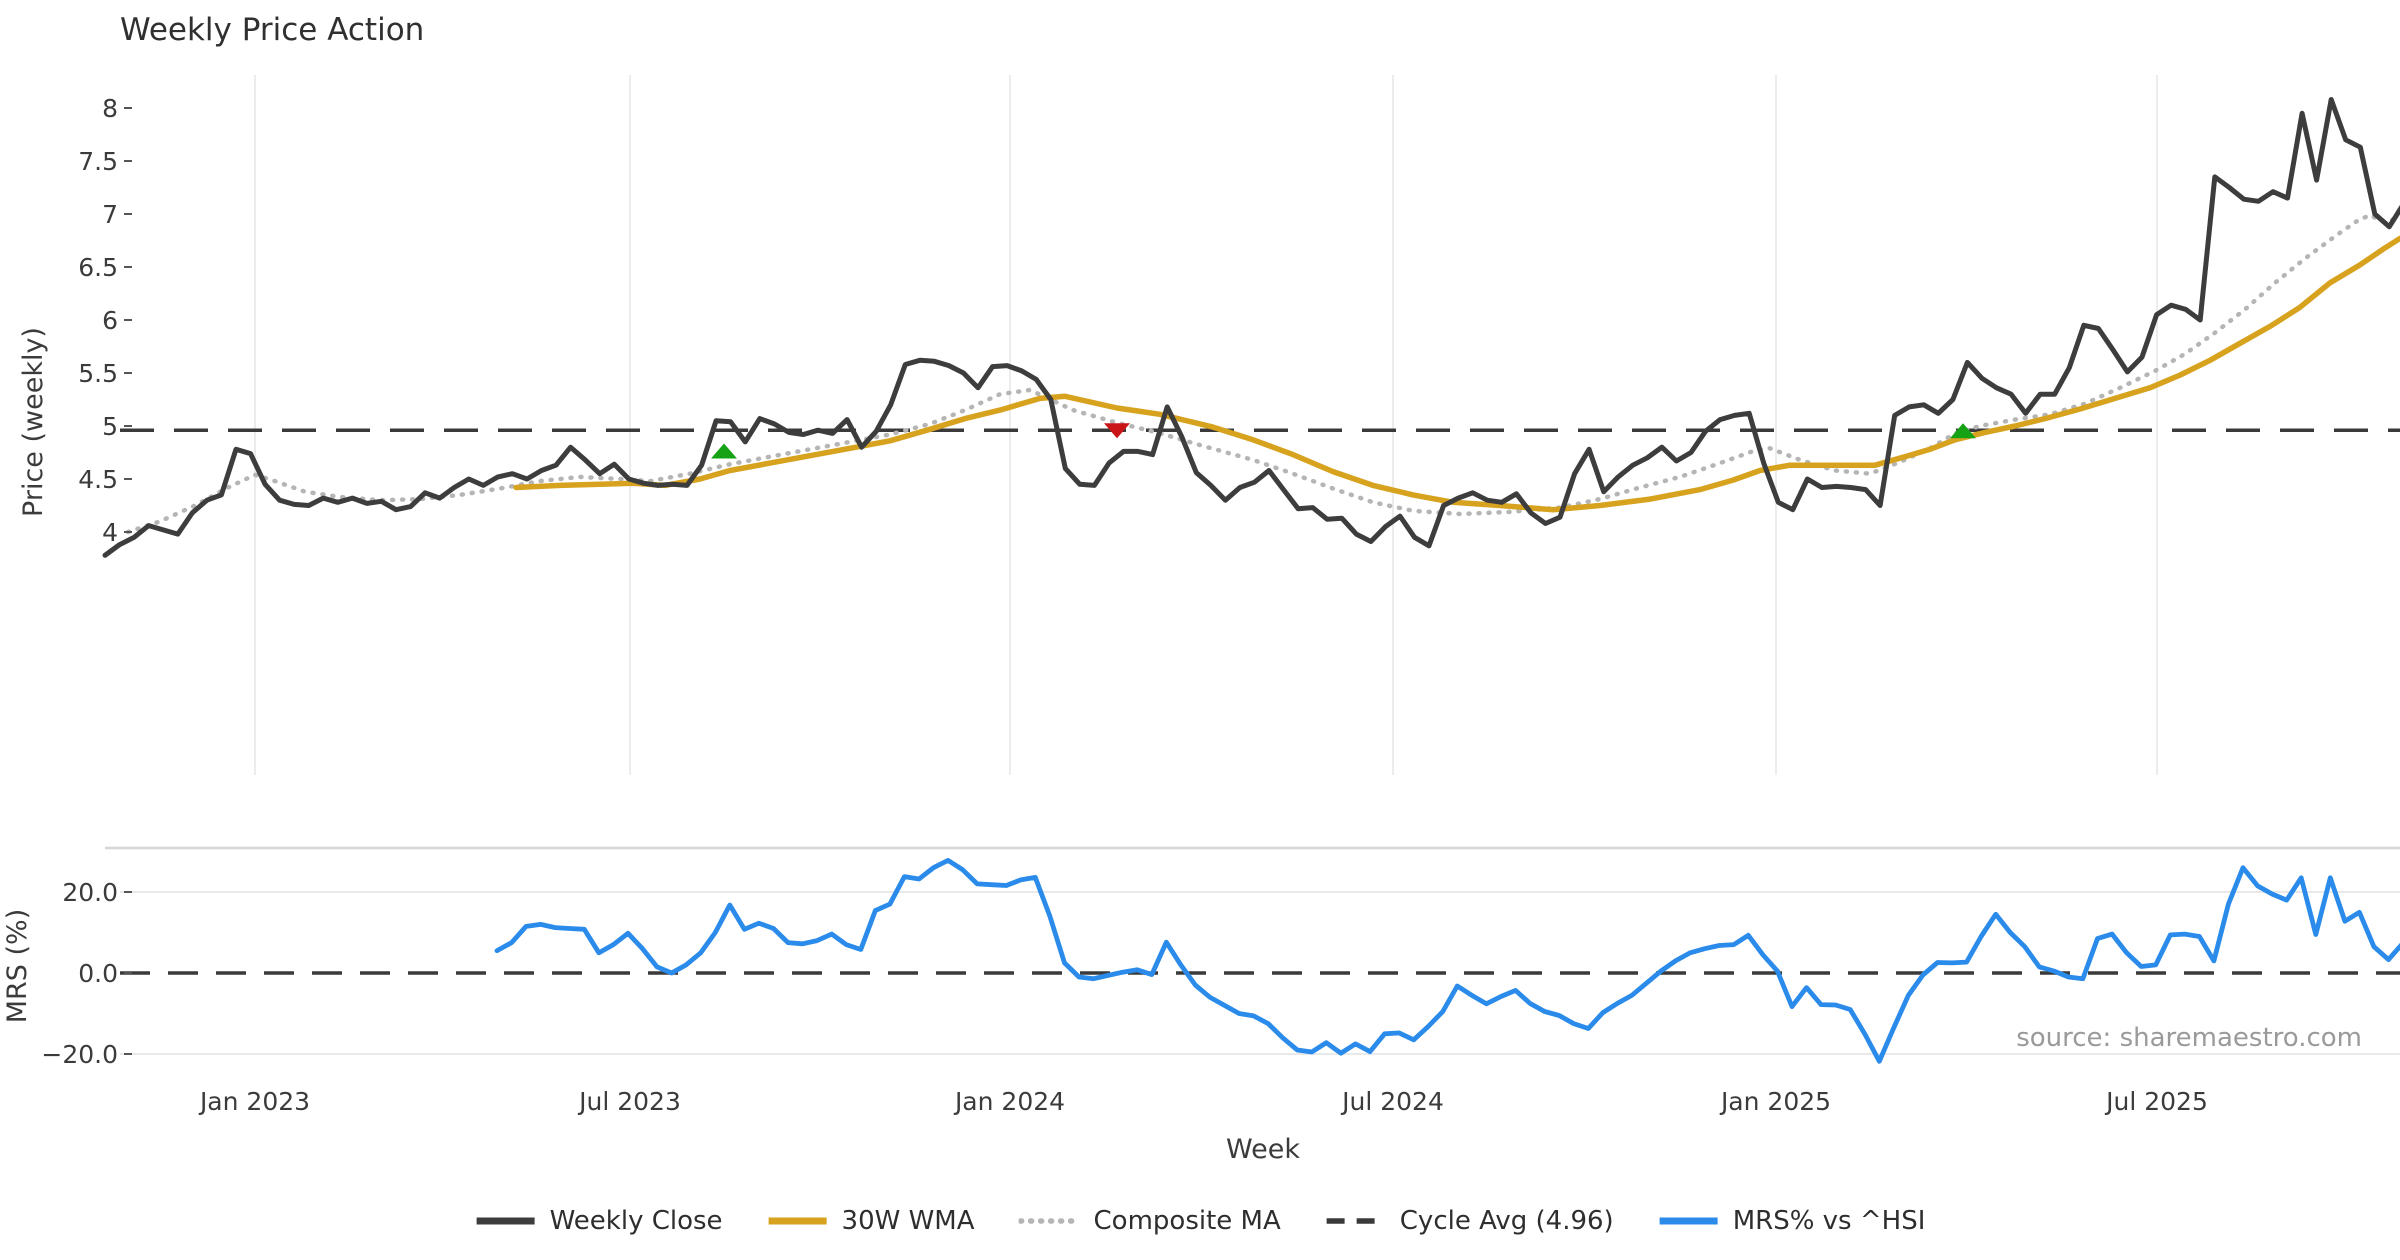 The height and width of the screenshot is (1260, 2400). Describe the element at coordinates (98, 373) in the screenshot. I see `price-tick-label: 5.5` at that location.